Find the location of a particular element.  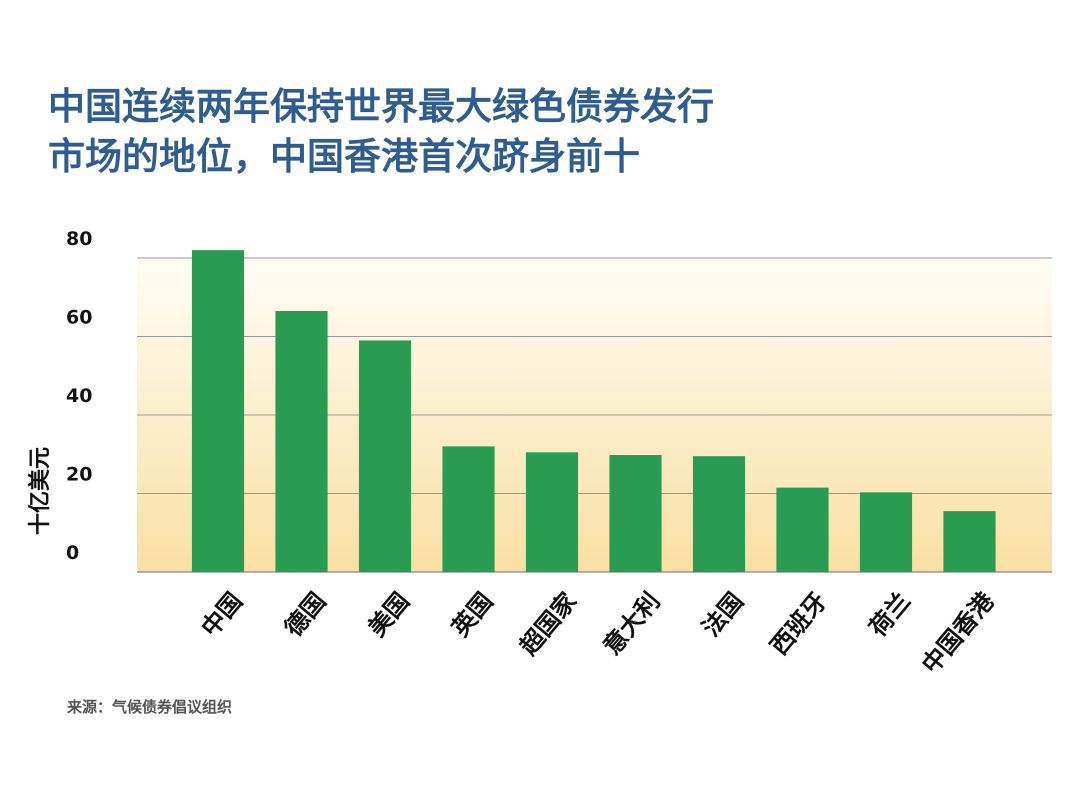

x-tick-label: 德国 is located at coordinates (305, 614).